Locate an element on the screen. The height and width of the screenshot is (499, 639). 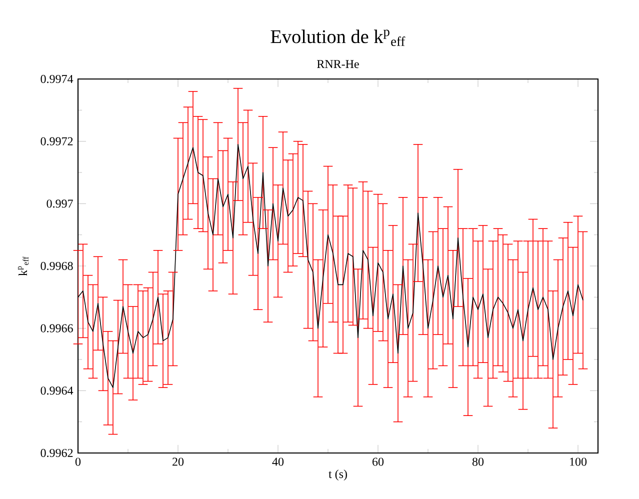
x-tick-label: 0 is located at coordinates (78, 462).